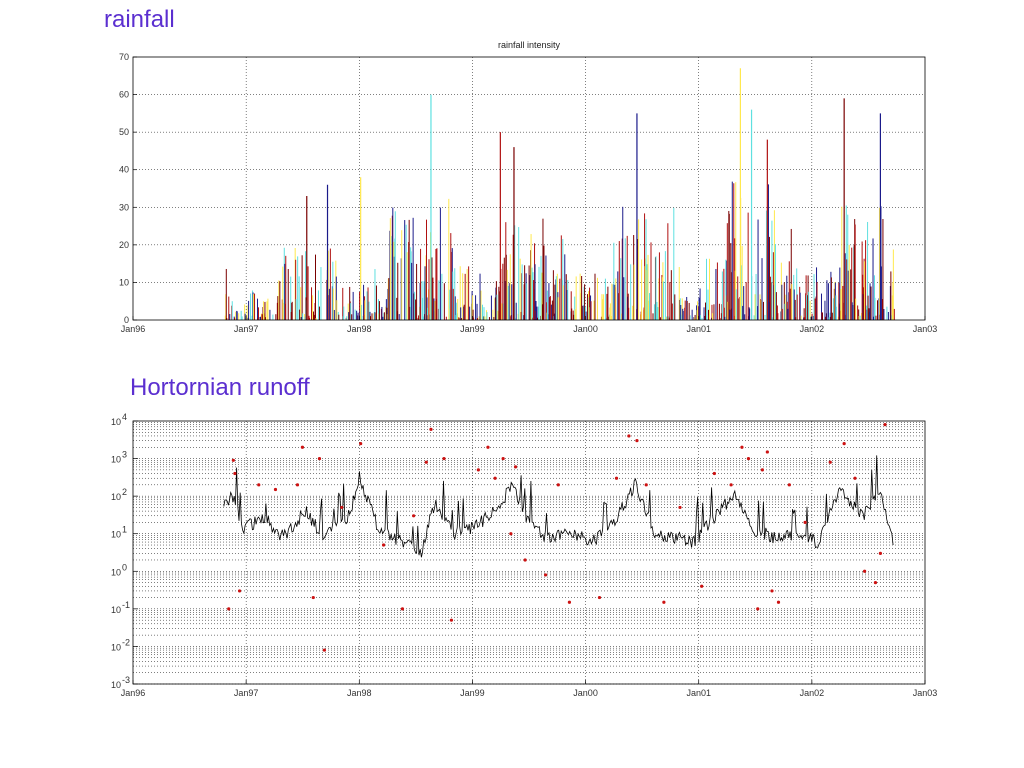 The height and width of the screenshot is (768, 1024). Describe the element at coordinates (133, 693) in the screenshot. I see `runoff-x-tick-label: Jan96` at that location.